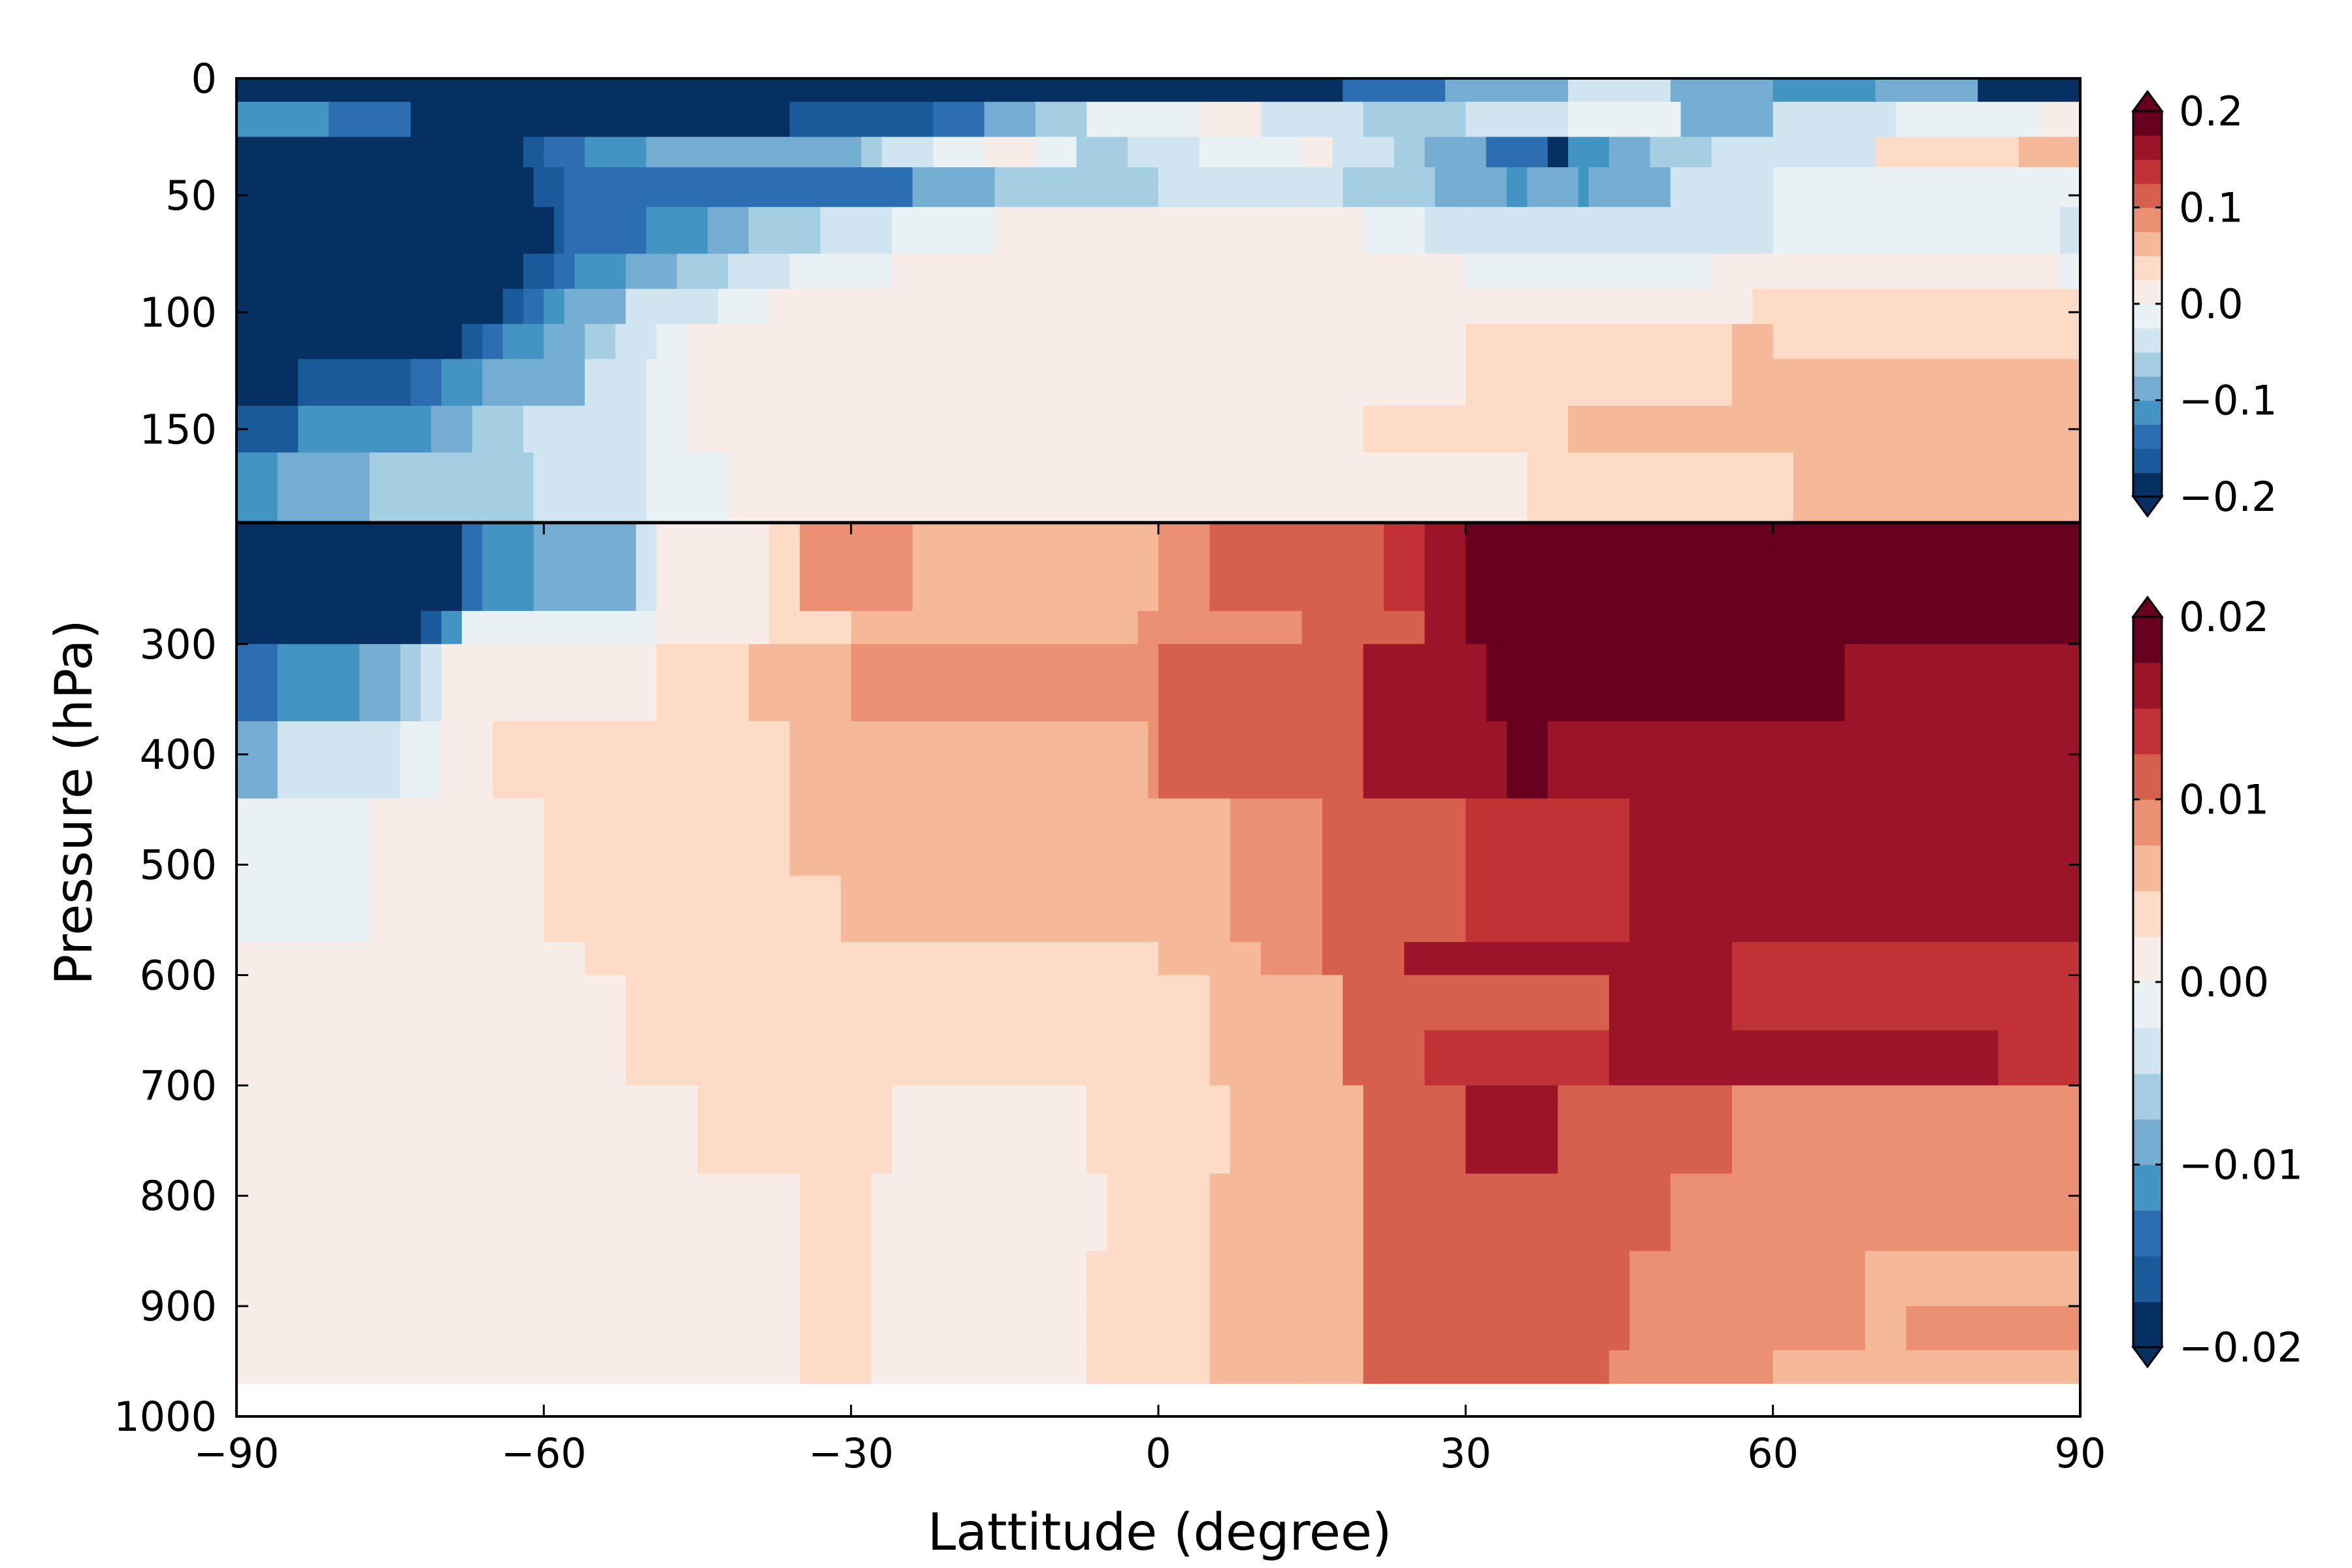 The width and height of the screenshot is (2352, 1568). I want to click on y-tick-label: 900, so click(178, 1306).